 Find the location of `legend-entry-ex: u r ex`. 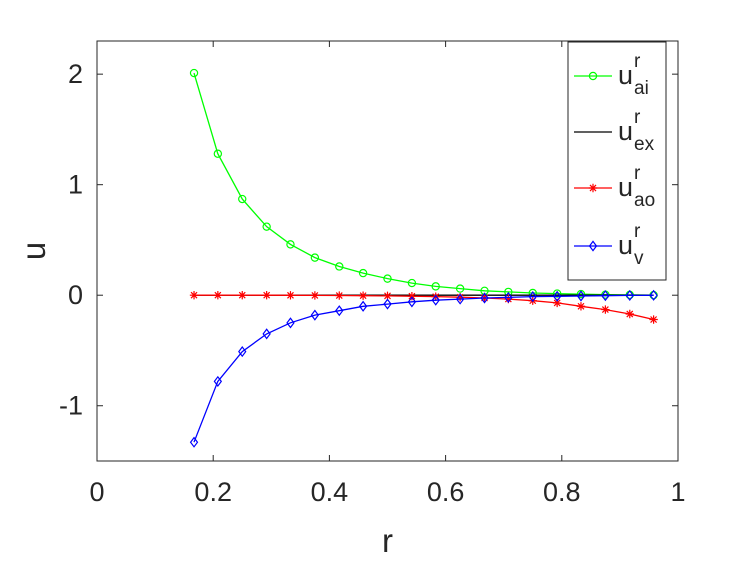

legend-entry-ex: u r ex is located at coordinates (614, 131).